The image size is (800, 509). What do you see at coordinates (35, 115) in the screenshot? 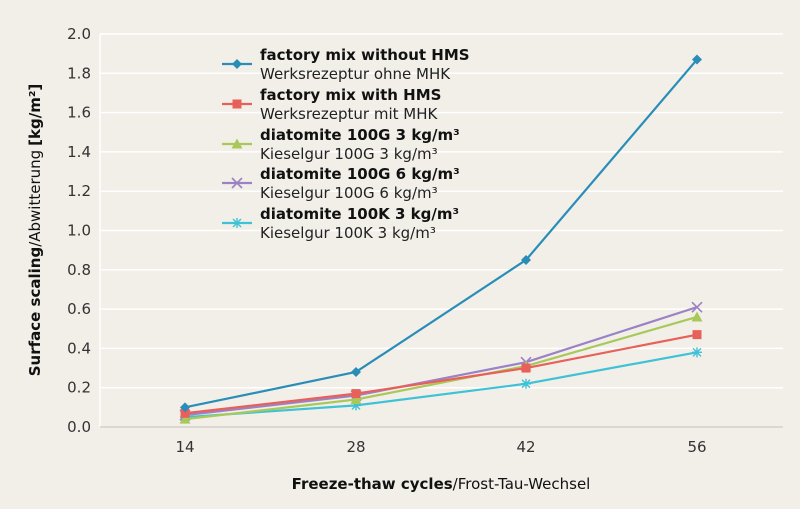
I see `y-axis-title-unit: [kg/m²]` at bounding box center [35, 115].